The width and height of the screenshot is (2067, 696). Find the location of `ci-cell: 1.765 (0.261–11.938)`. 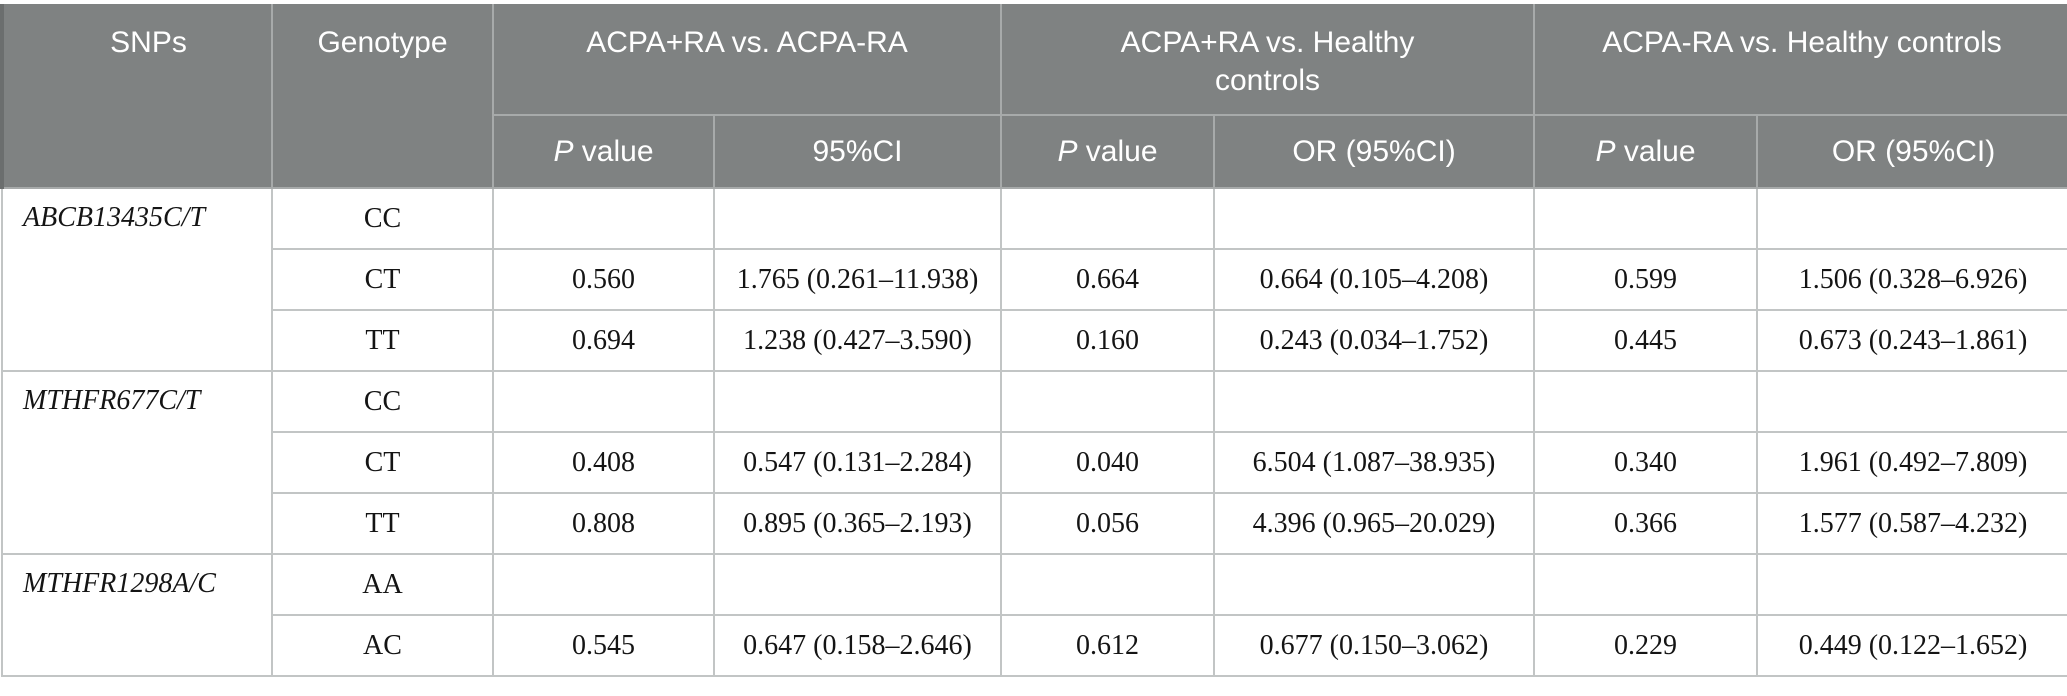

ci-cell: 1.765 (0.261–11.938) is located at coordinates (857, 279).